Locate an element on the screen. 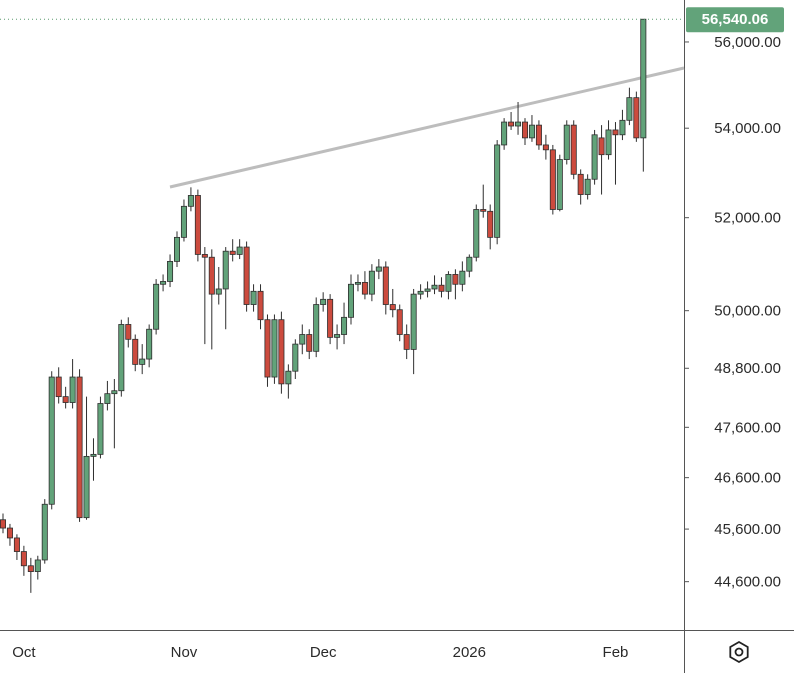 The image size is (794, 673). settings-hexagon is located at coordinates (739, 652).